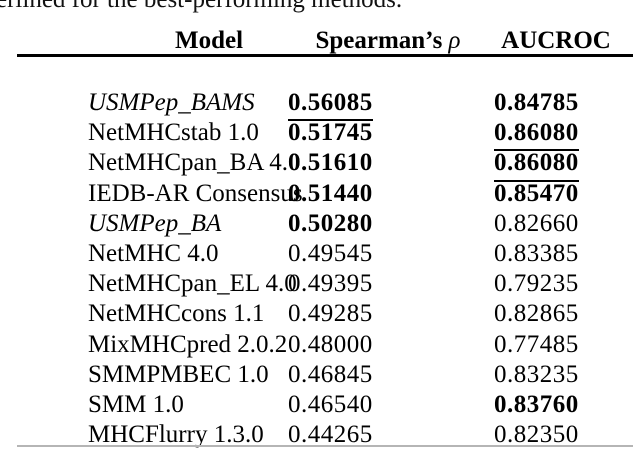 The width and height of the screenshot is (638, 450). Describe the element at coordinates (194, 163) in the screenshot. I see `model-cell: NetMHCpan_BA 4.0` at that location.